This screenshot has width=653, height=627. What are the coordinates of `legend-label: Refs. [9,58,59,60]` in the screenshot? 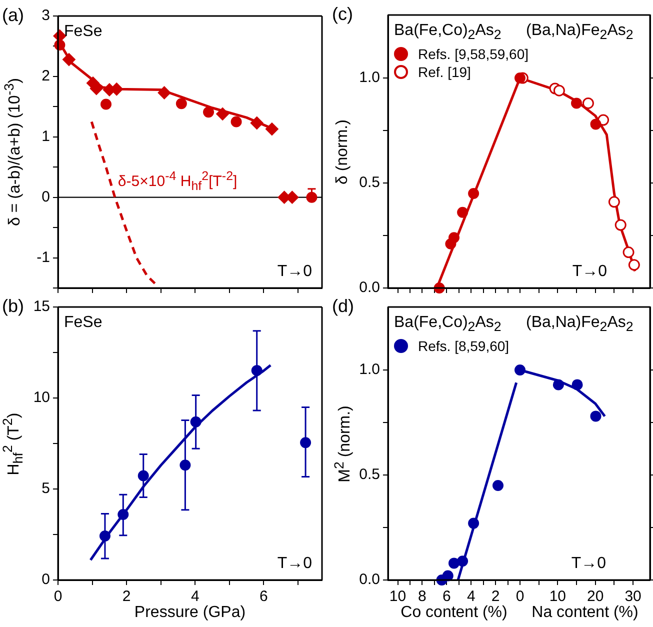 It's located at (473, 54).